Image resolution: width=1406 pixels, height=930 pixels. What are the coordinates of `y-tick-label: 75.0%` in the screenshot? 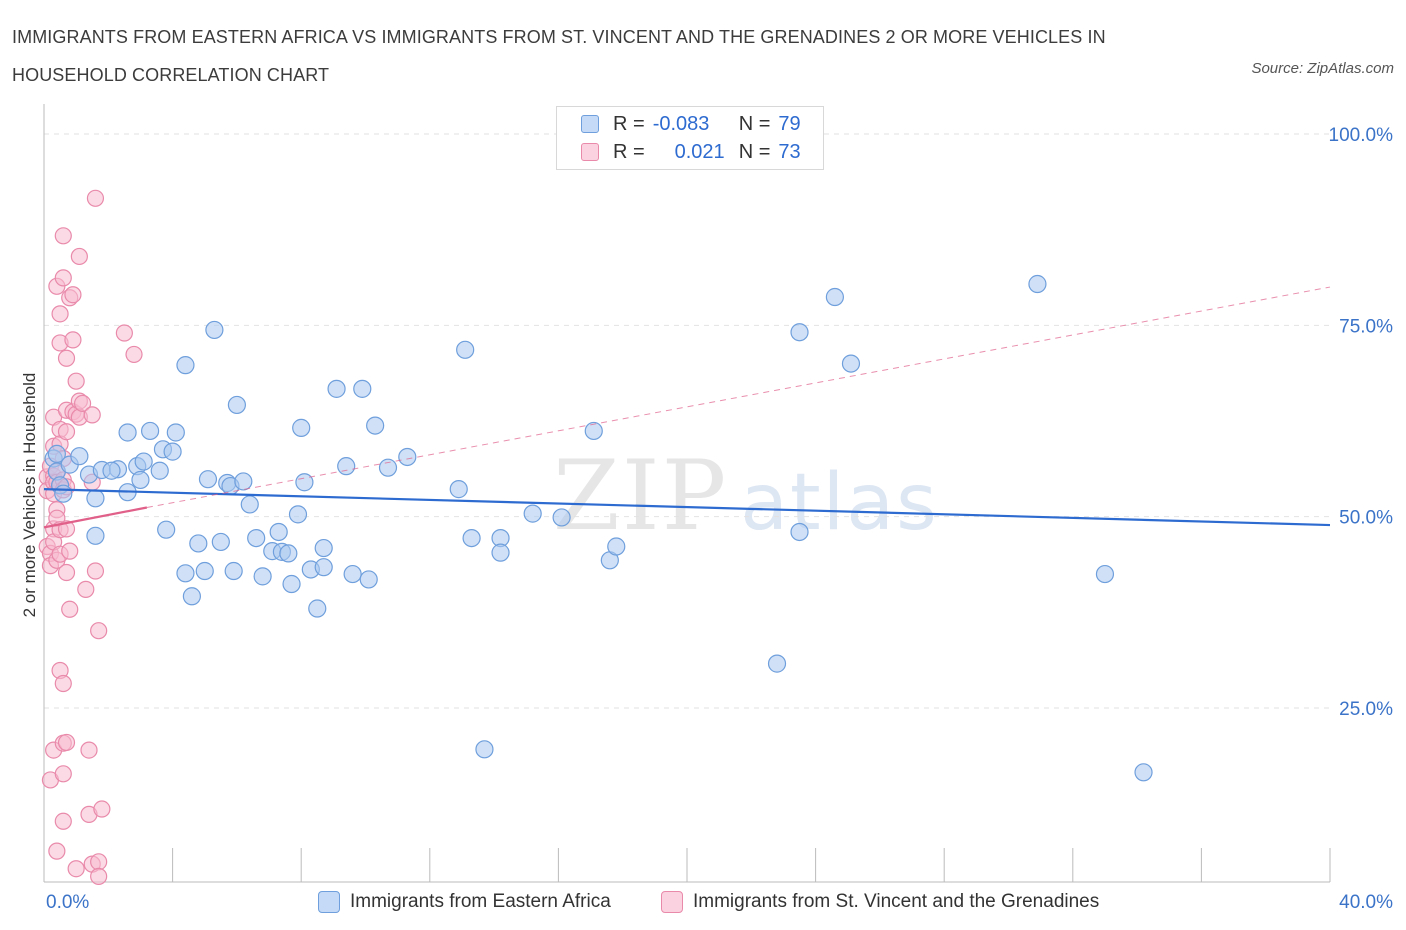 It's located at (1366, 326).